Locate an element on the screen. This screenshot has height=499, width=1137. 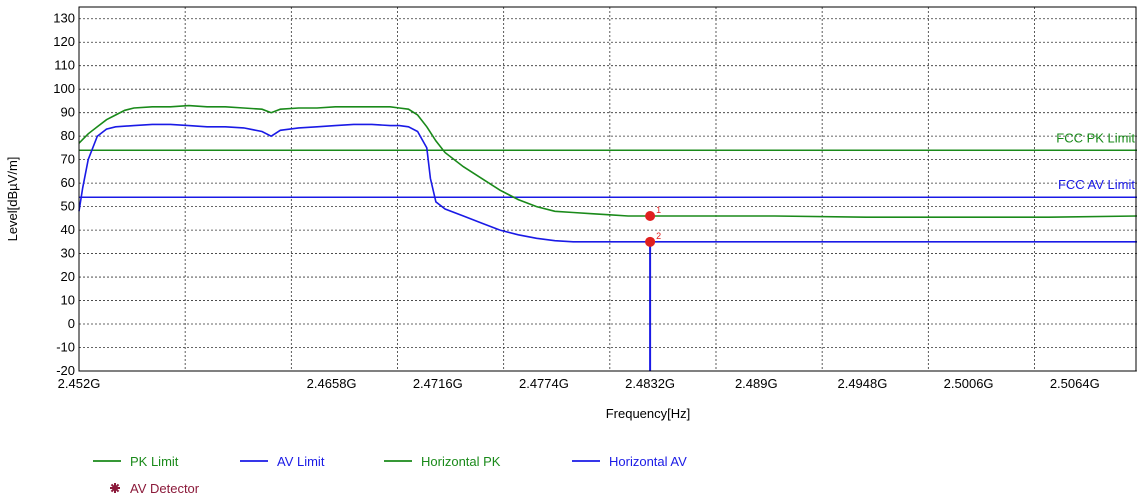
y-tick-label: 120 is located at coordinates (64, 41).